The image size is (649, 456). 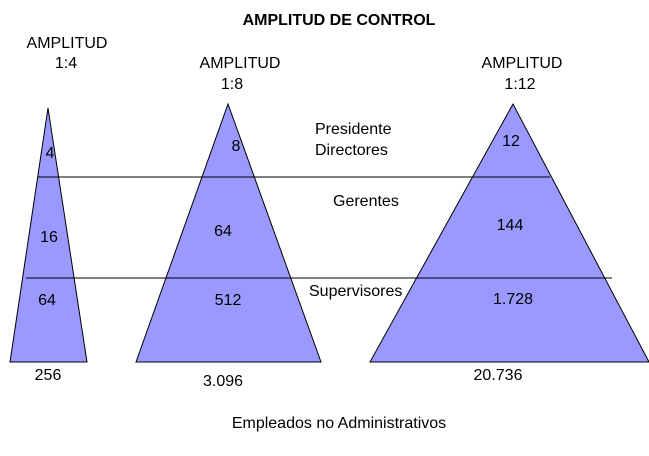 What do you see at coordinates (67, 43) in the screenshot?
I see `pyramid-1-heading-line1: AMPLITUD` at bounding box center [67, 43].